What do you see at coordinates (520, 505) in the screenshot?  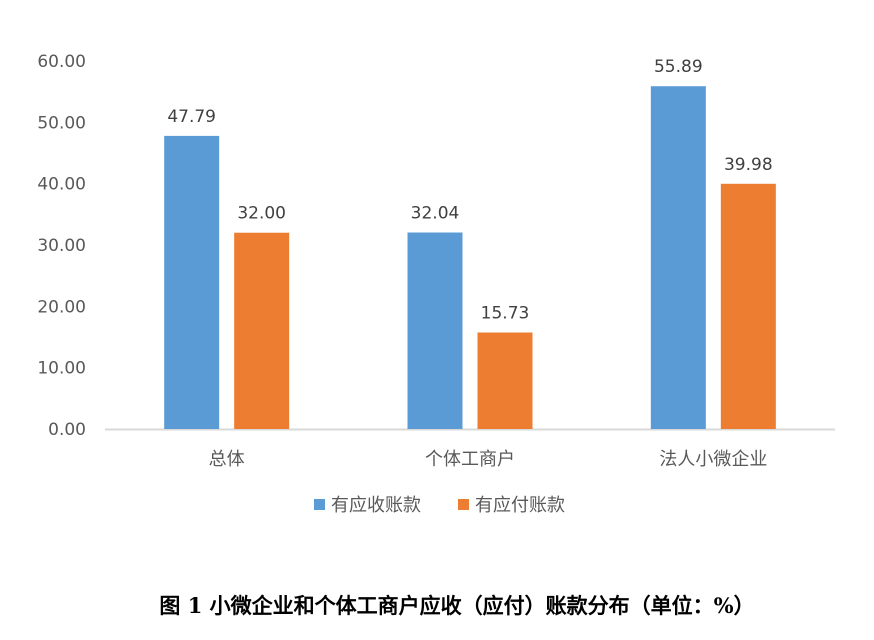 I see `legend-label: 有应付账款` at bounding box center [520, 505].